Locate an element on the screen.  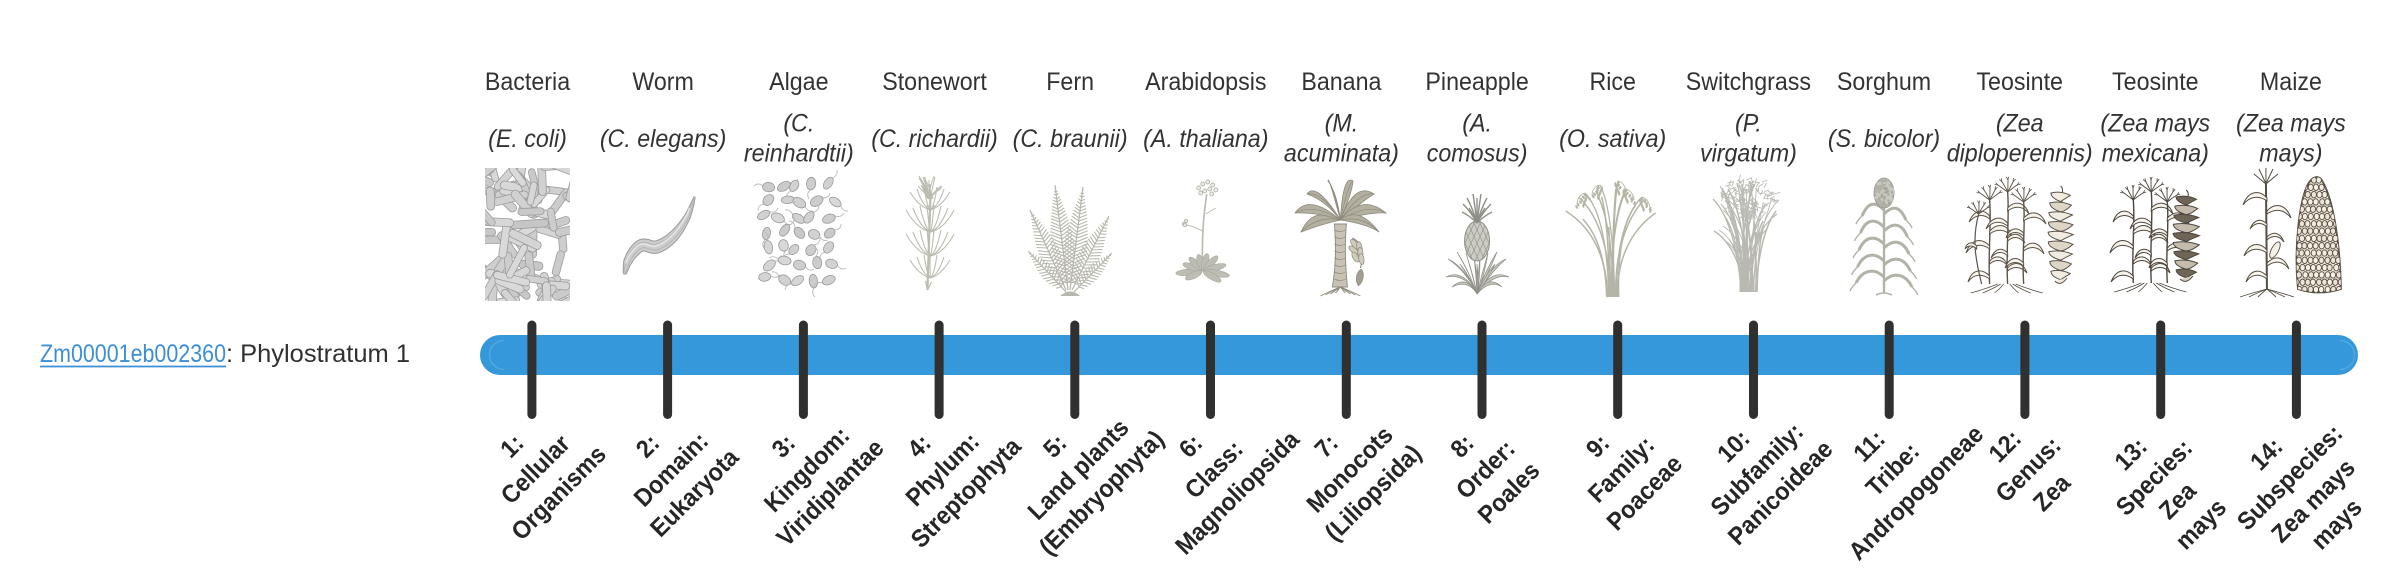
svg-text: (A. is located at coordinates (1477, 124).